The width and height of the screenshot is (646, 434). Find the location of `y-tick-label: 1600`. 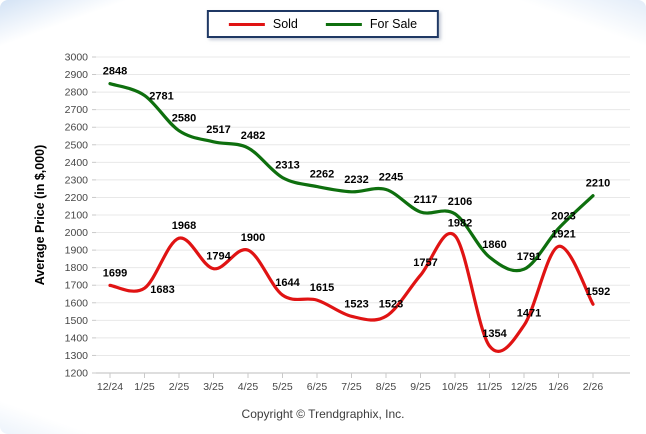

y-tick-label: 1600 is located at coordinates (77, 303).